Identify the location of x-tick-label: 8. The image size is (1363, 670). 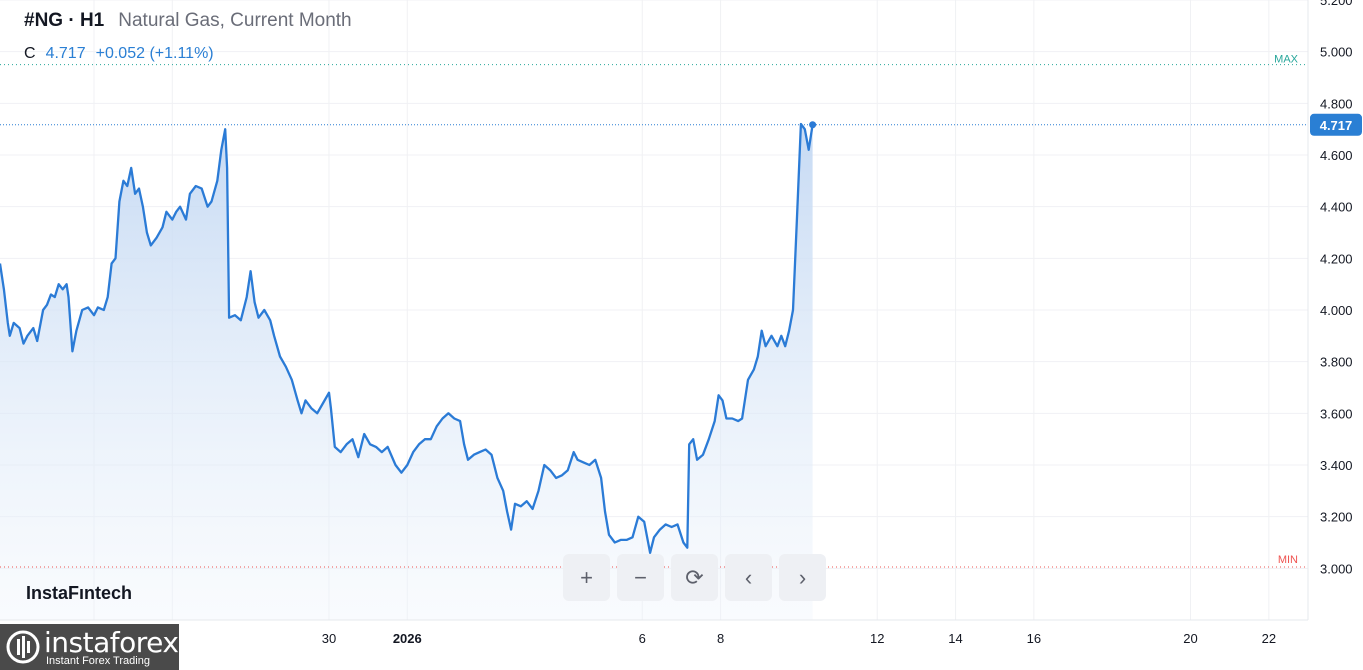
(720, 638).